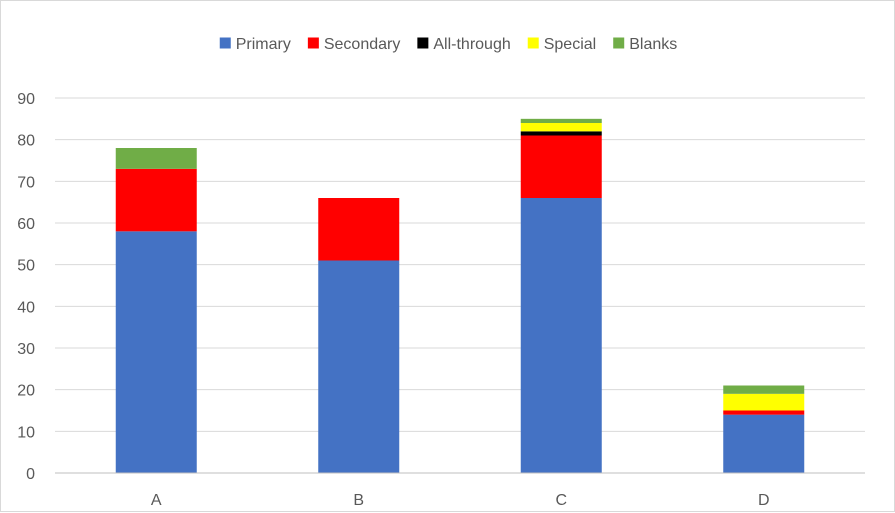  Describe the element at coordinates (764, 389) in the screenshot. I see `bar-segment-blanks-d` at that location.